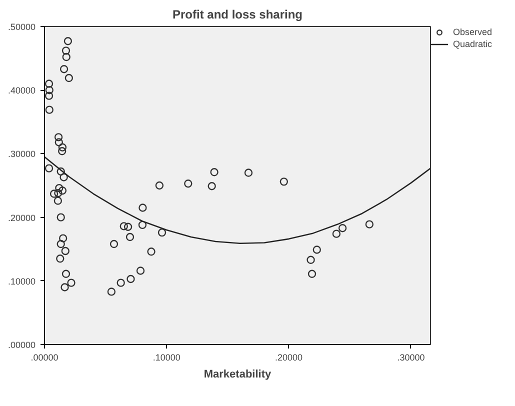  I want to click on y-tick-label: .50000, so click(22, 27).